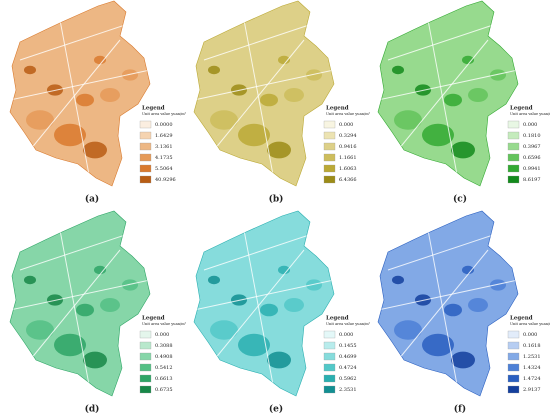 This screenshot has width=550, height=418. What do you see at coordinates (532, 379) in the screenshot?
I see `legend-label: 1.4724` at bounding box center [532, 379].